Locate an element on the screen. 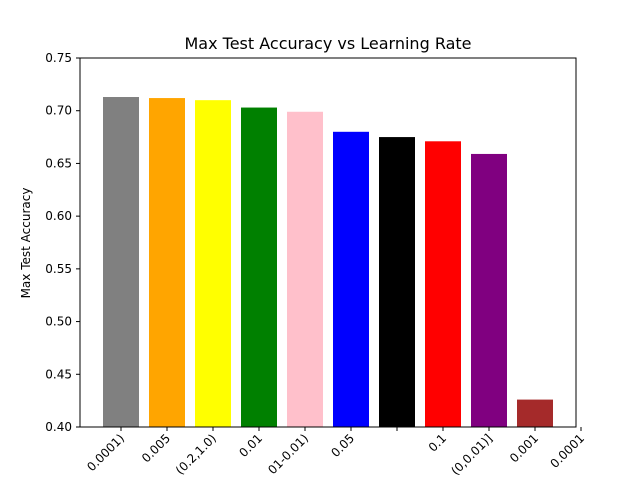 This screenshot has height=485, width=640. y-tick-label: 0.45 is located at coordinates (58, 374).